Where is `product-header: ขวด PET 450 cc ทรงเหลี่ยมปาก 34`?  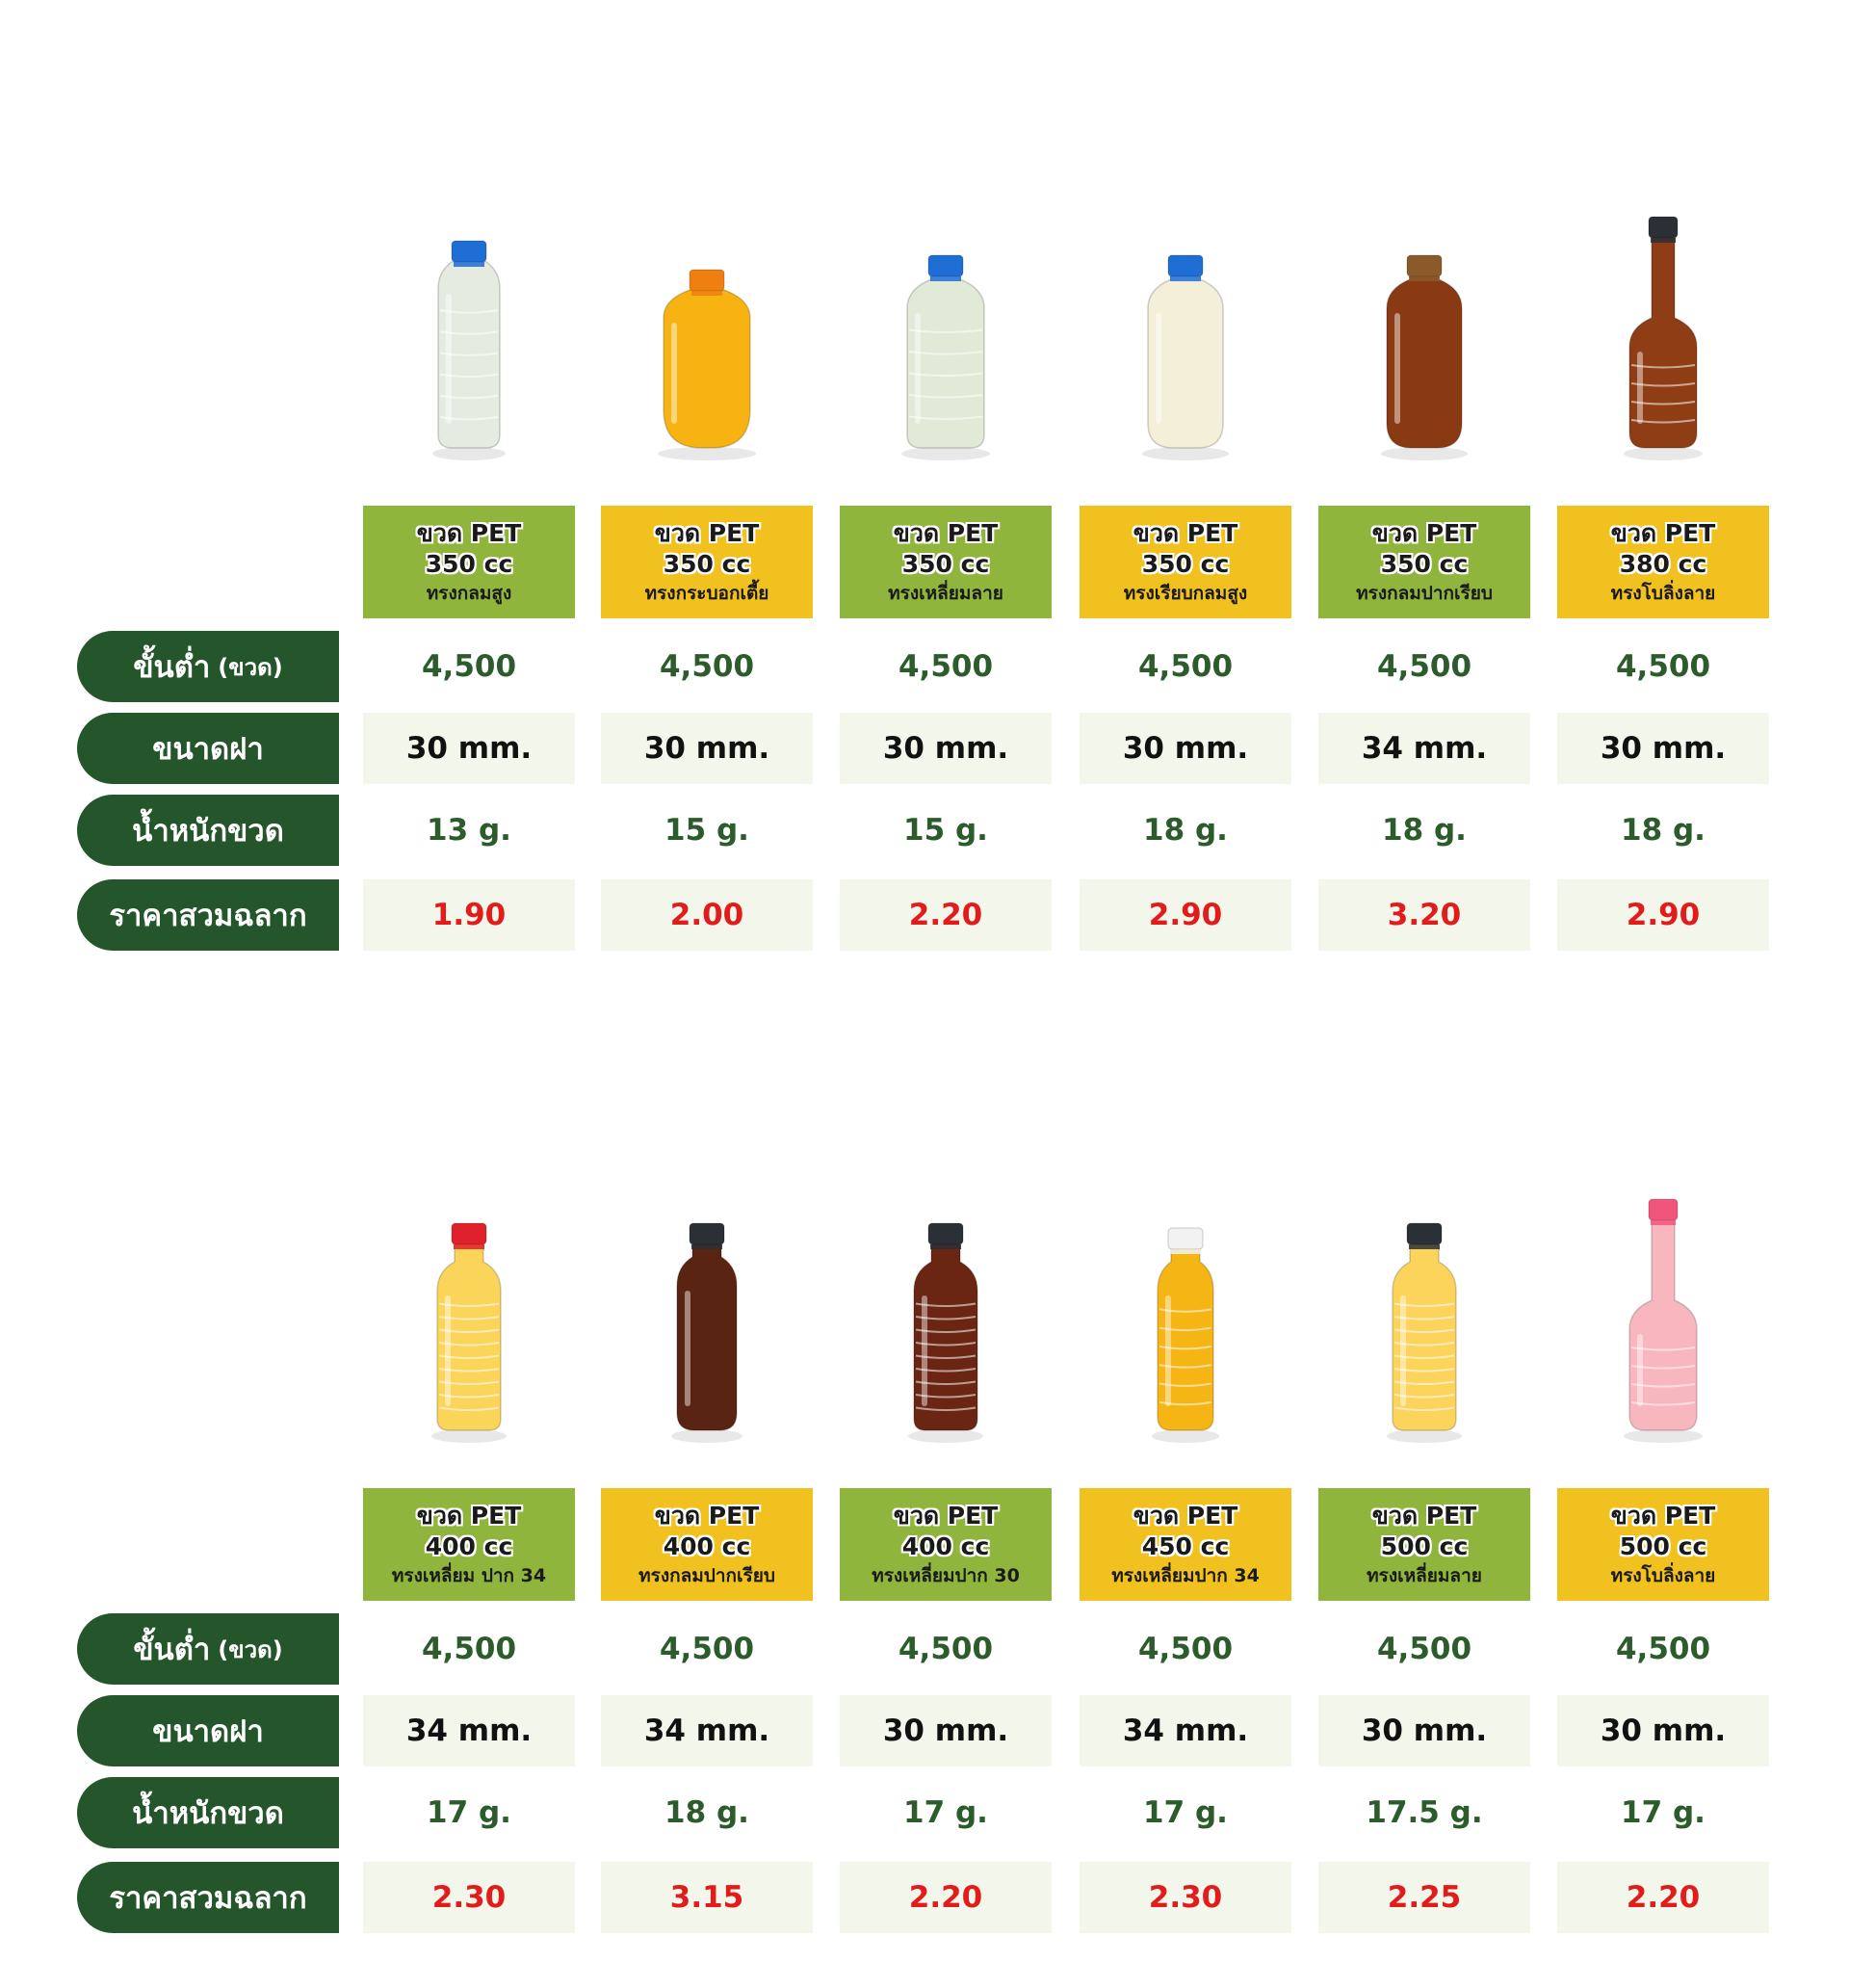 product-header: ขวด PET 450 cc ทรงเหลี่ยมปาก 34 is located at coordinates (1185, 1544).